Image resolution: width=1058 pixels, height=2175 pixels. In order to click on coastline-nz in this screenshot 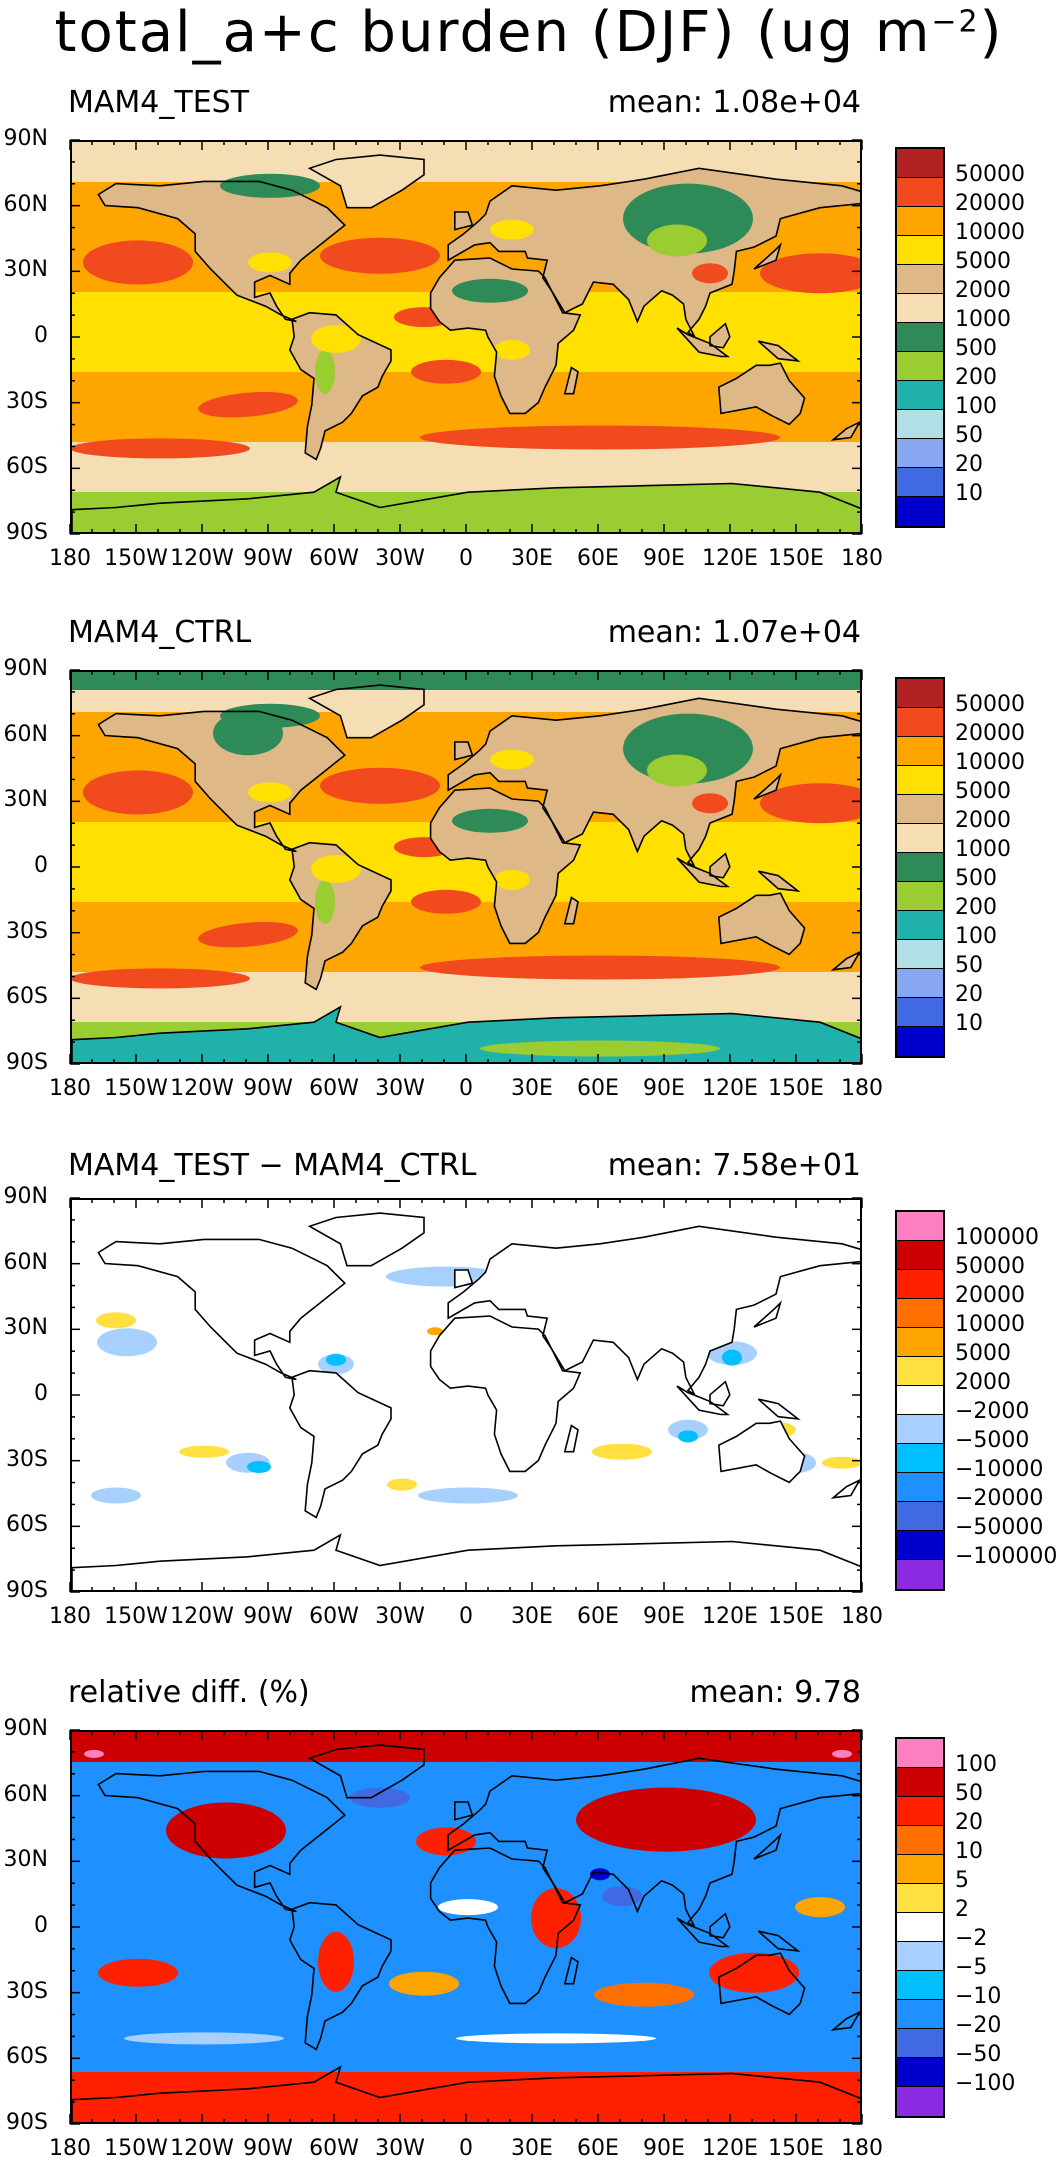, I will do `click(845, 2021)`.